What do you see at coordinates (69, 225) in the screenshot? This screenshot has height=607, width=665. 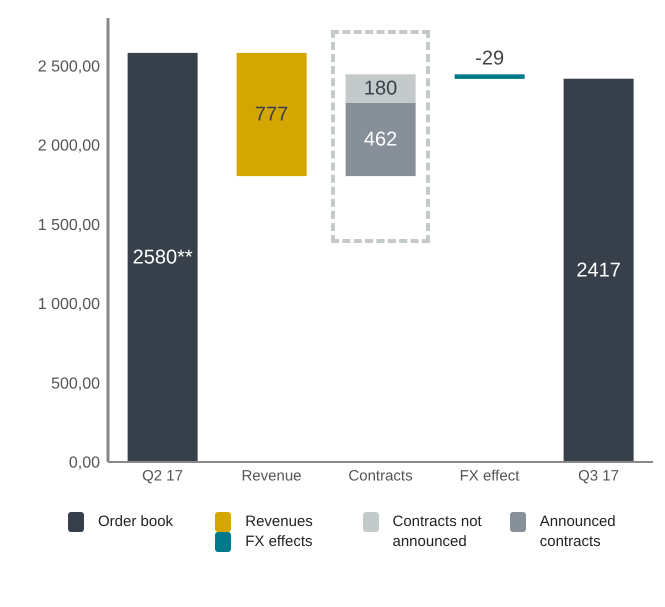 I see `y-tick-label: 1 500,00` at bounding box center [69, 225].